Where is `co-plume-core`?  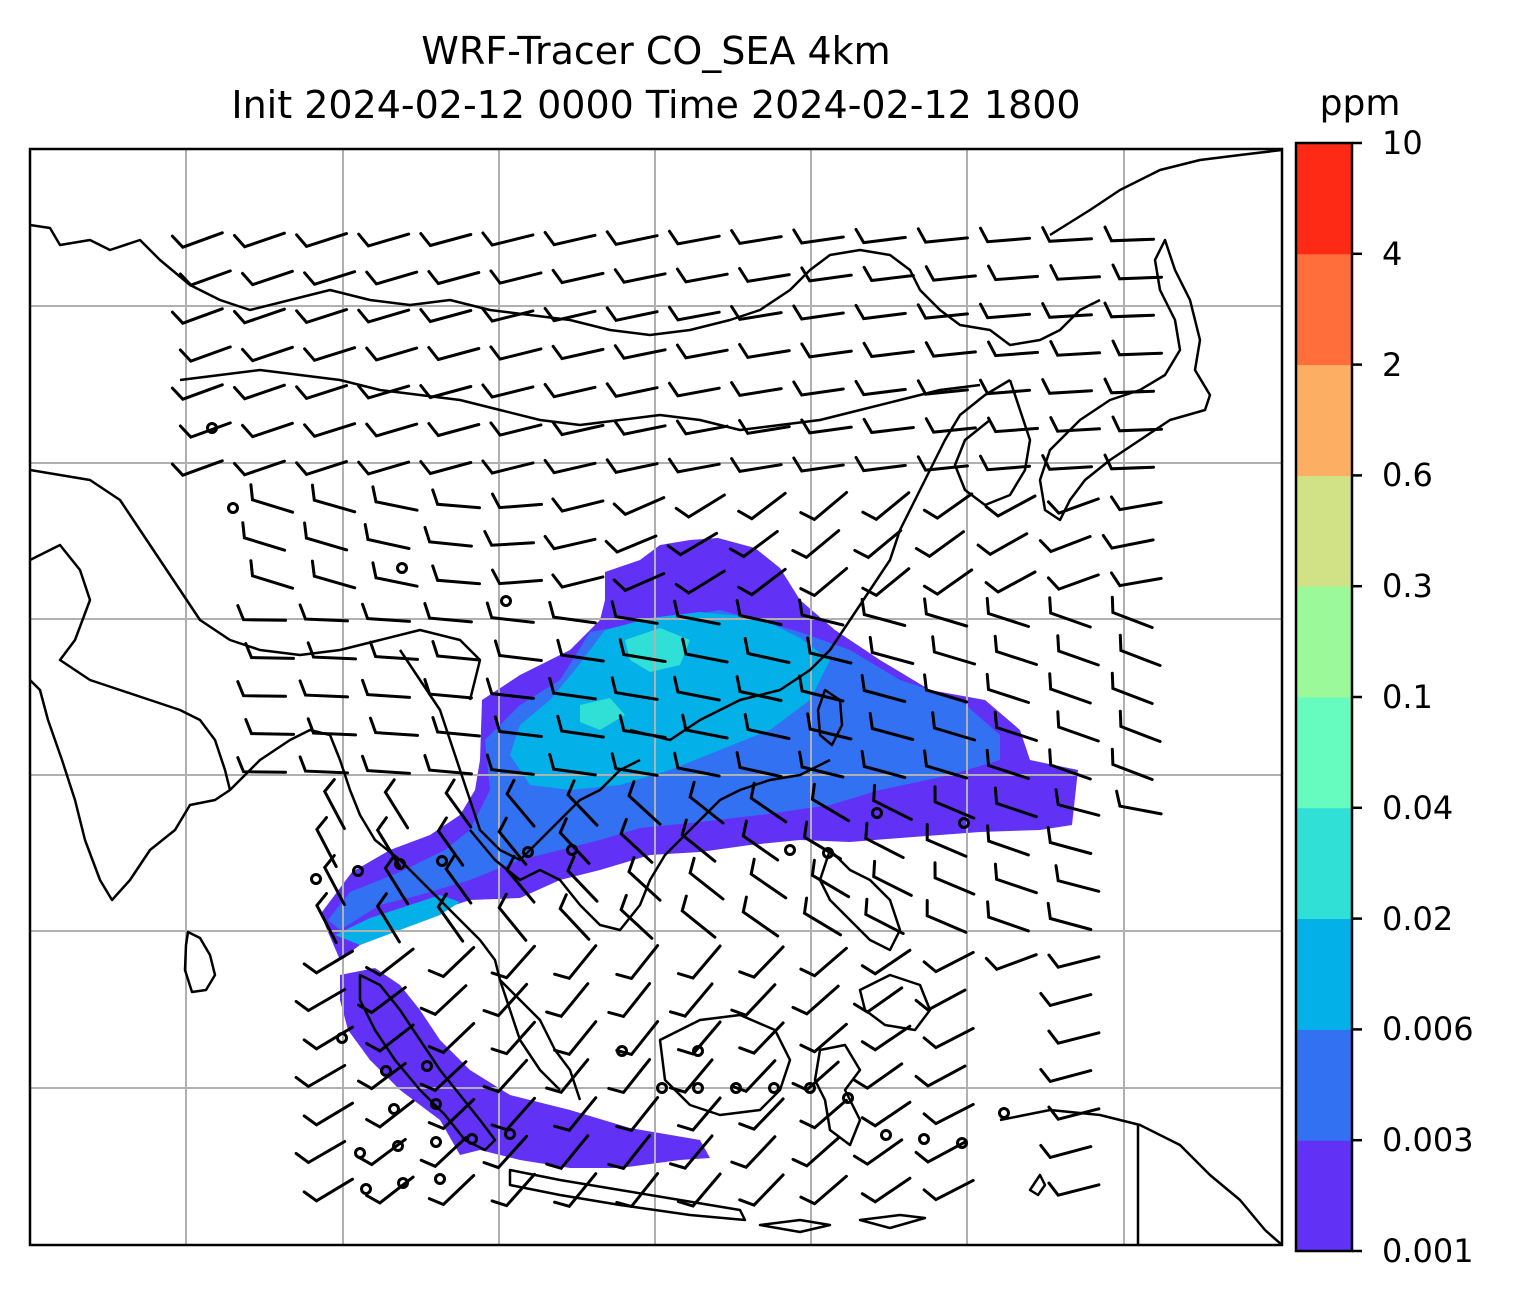 co-plume-core is located at coordinates (670, 701).